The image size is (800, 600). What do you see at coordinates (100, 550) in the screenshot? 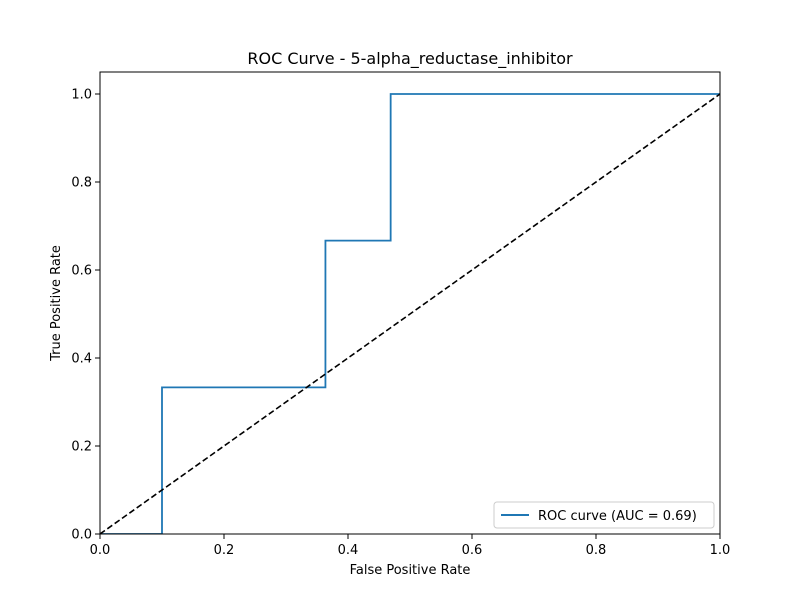
I see `x-tick-label: 0.0` at bounding box center [100, 550].